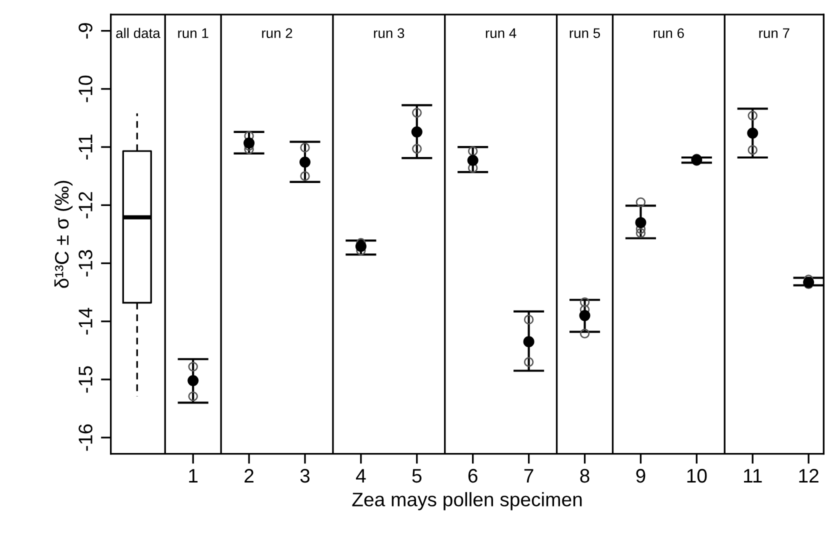 The width and height of the screenshot is (827, 539). I want to click on x-tick-label: 5, so click(417, 476).